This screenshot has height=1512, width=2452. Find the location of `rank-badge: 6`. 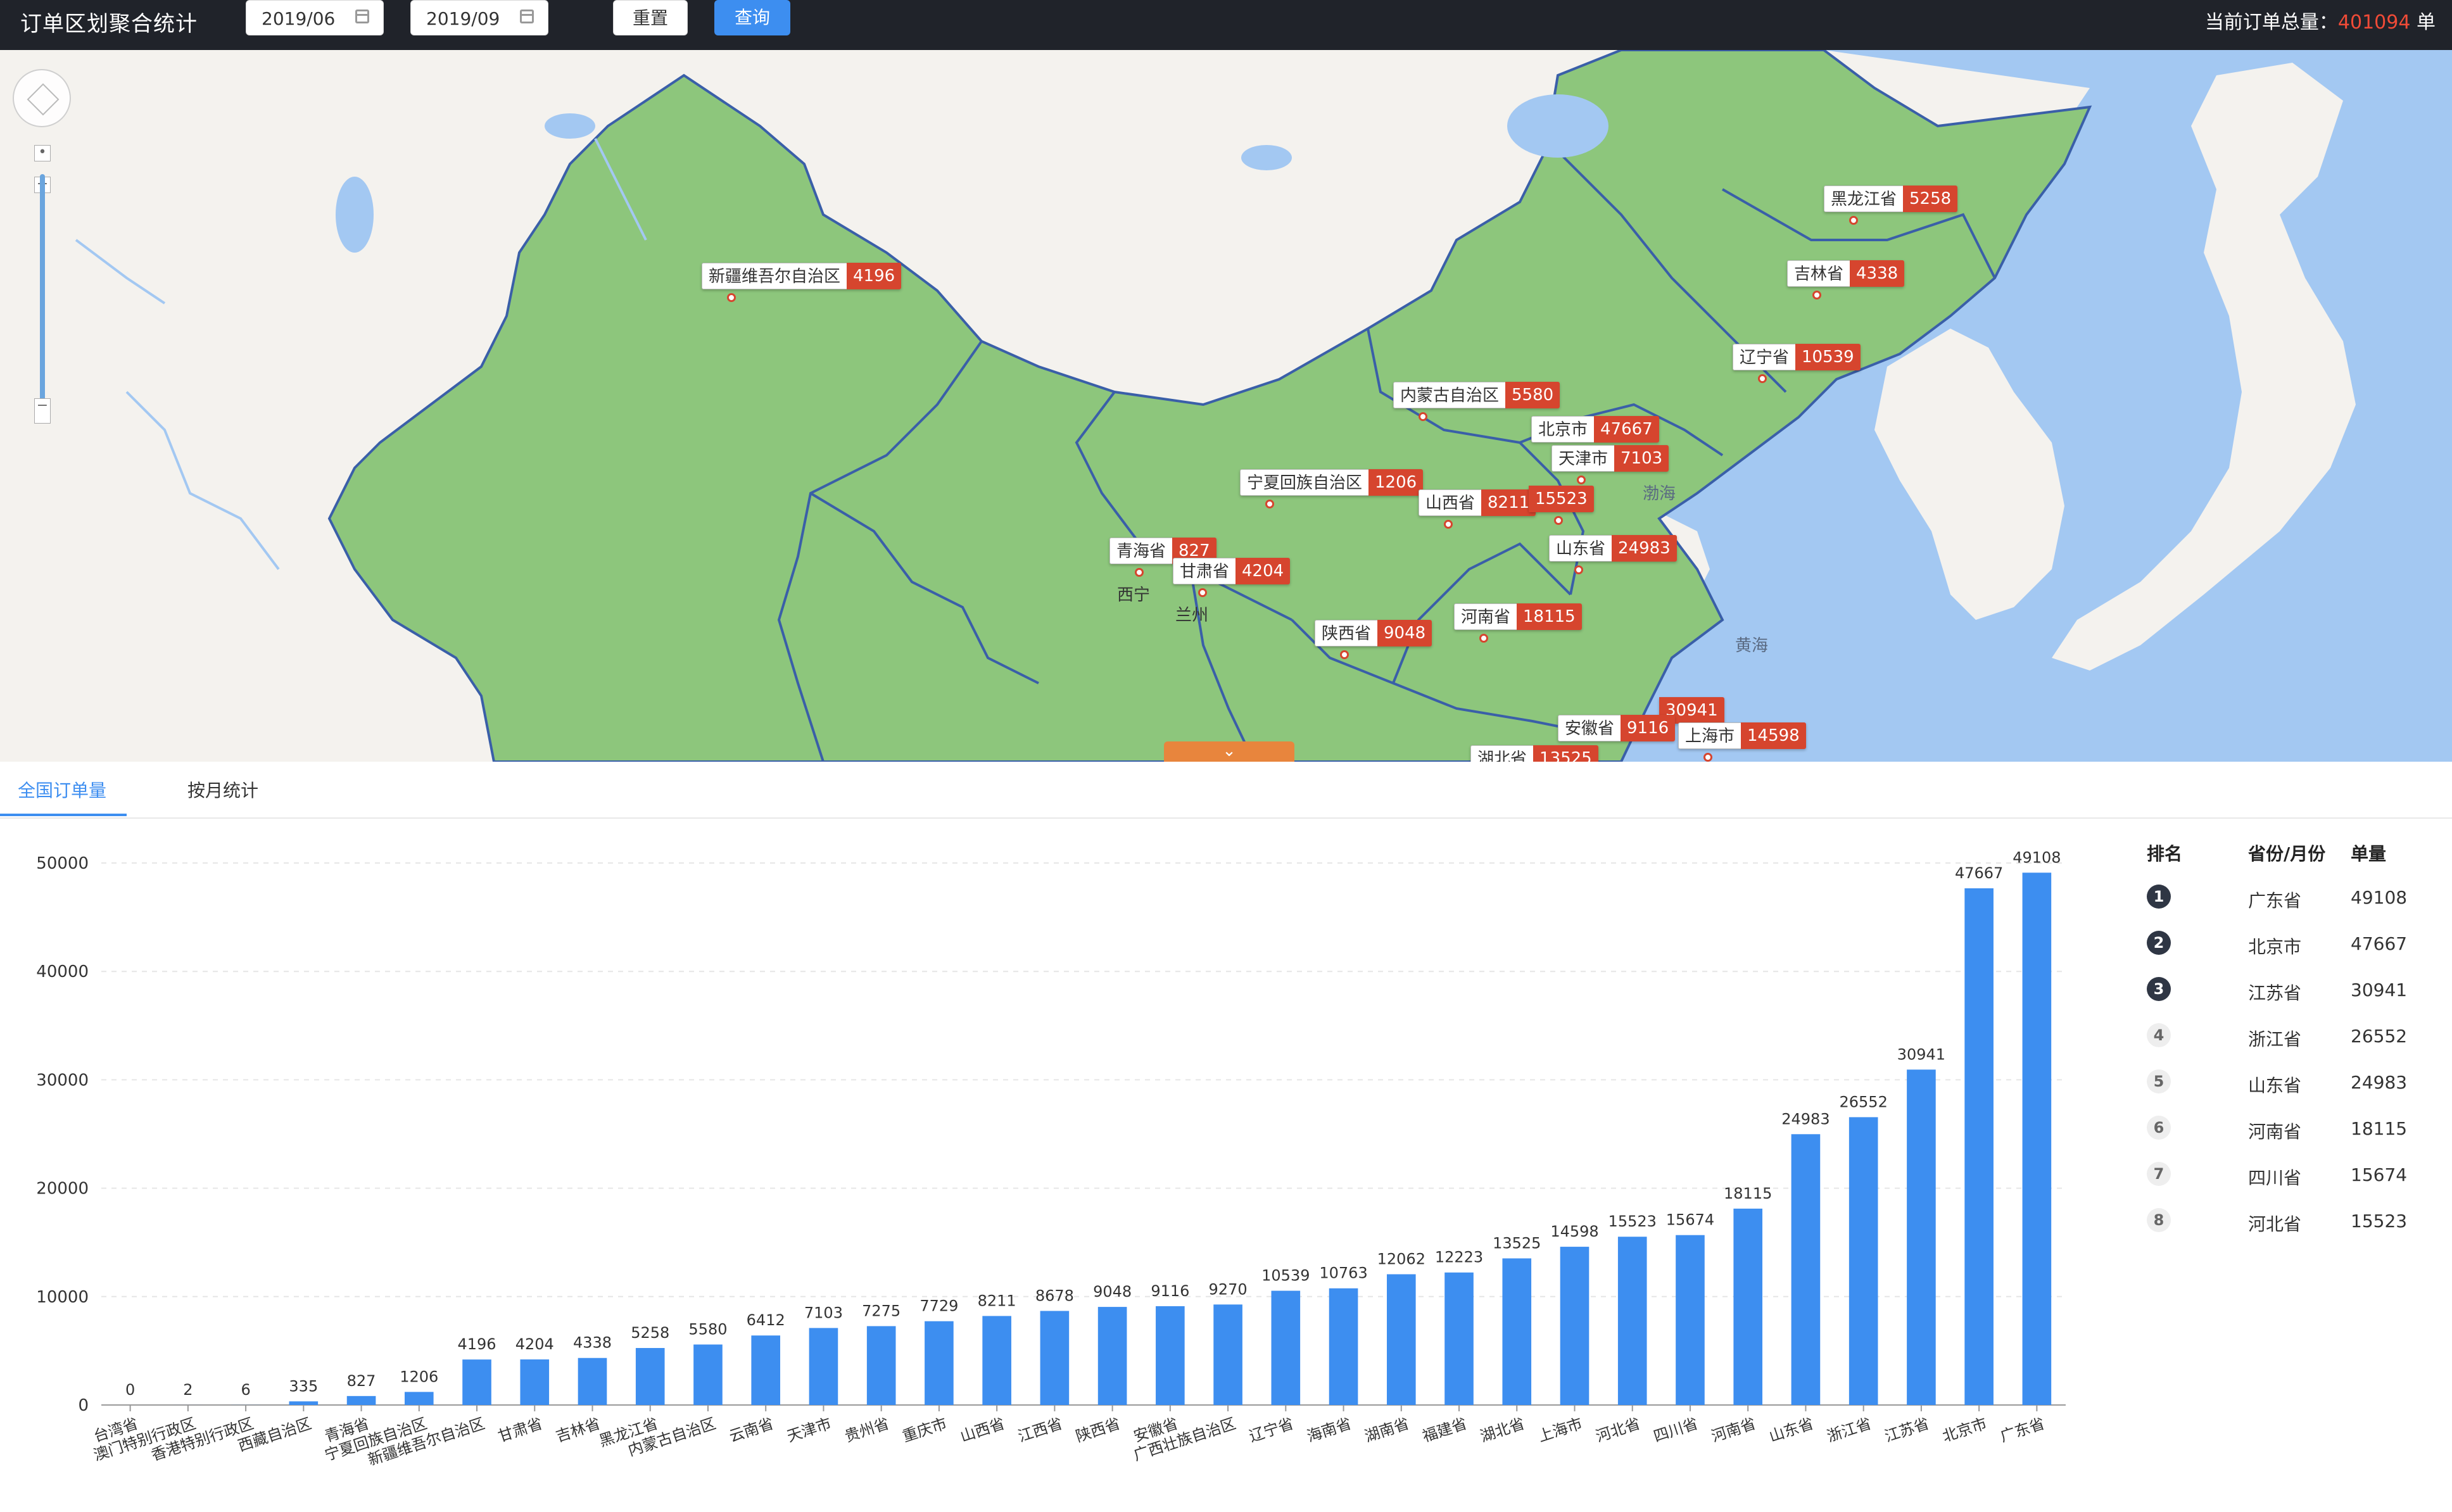

rank-badge: 6 is located at coordinates (2159, 1128).